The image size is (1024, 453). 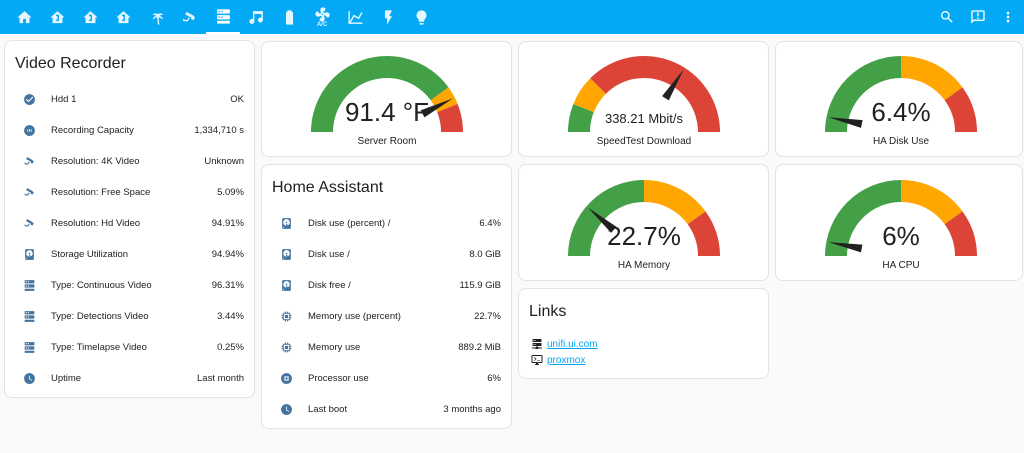 I want to click on gauge-name: SpeedTest Download, so click(x=644, y=141).